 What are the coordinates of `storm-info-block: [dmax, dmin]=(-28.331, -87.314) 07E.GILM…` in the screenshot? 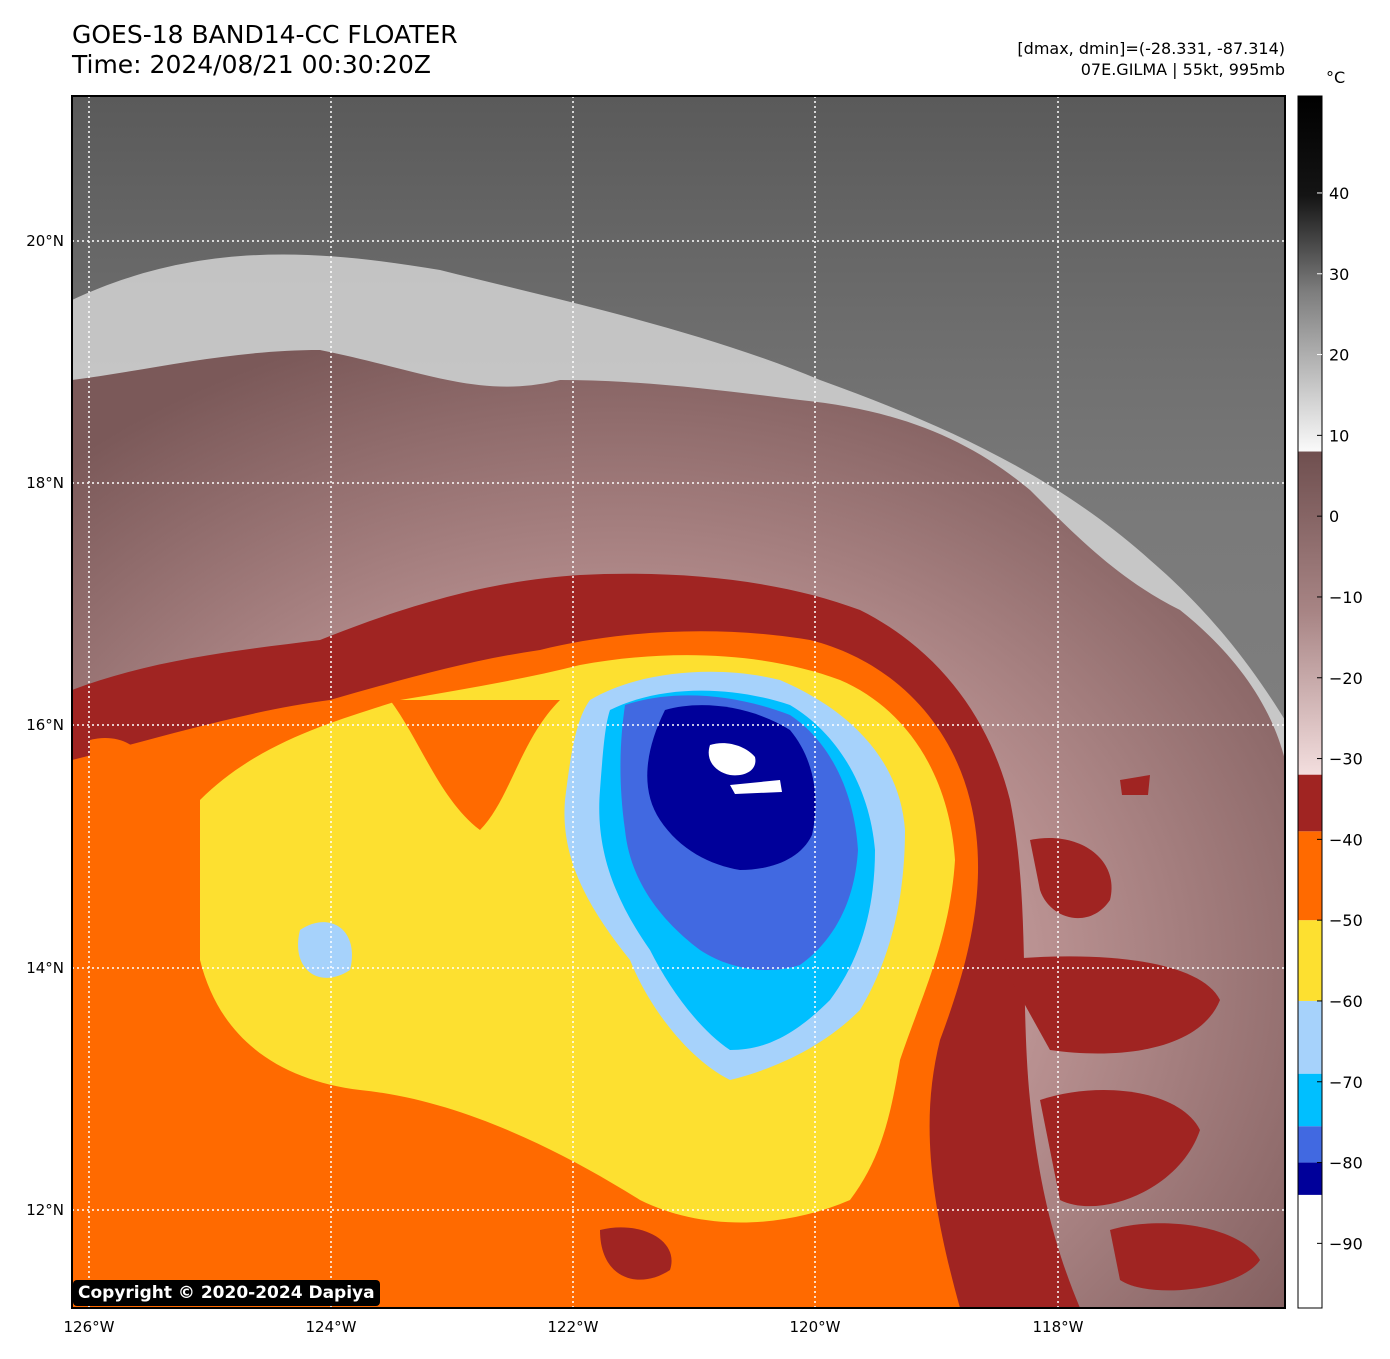 It's located at (1151, 59).